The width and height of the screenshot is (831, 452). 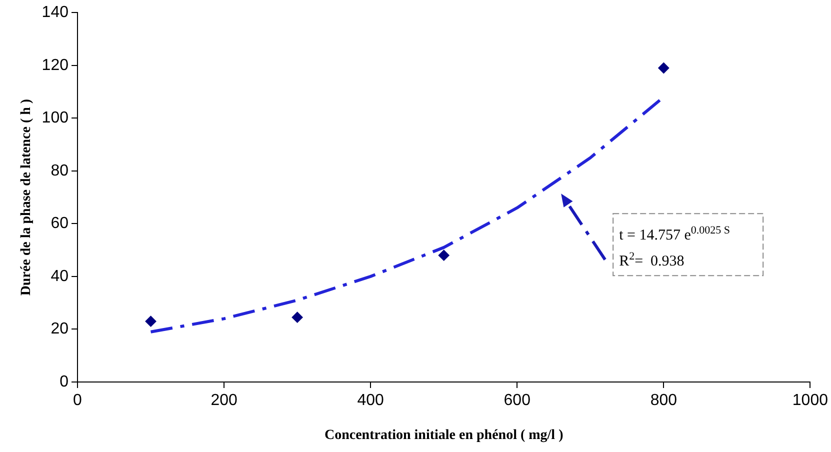 I want to click on y-tick-label: 80, so click(x=59, y=171).